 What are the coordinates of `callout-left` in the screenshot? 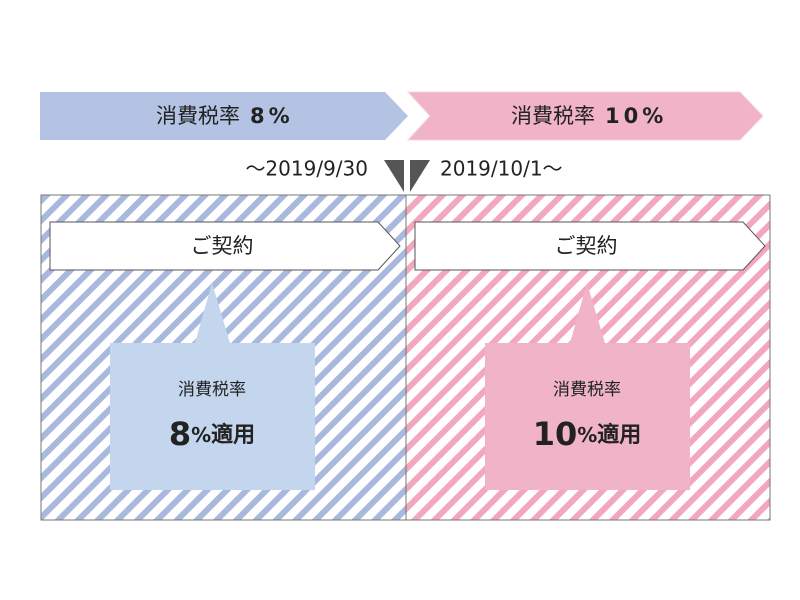 It's located at (212, 386).